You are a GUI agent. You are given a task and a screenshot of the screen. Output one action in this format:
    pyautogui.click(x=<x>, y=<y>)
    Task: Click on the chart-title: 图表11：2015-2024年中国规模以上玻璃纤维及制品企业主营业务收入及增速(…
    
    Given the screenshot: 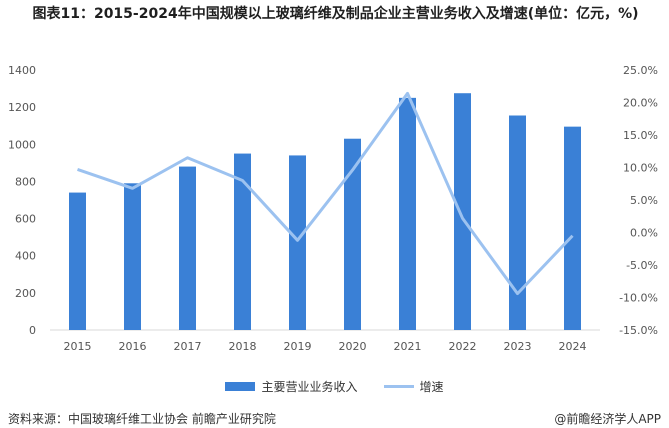 What is the action you would take?
    pyautogui.click(x=335, y=14)
    